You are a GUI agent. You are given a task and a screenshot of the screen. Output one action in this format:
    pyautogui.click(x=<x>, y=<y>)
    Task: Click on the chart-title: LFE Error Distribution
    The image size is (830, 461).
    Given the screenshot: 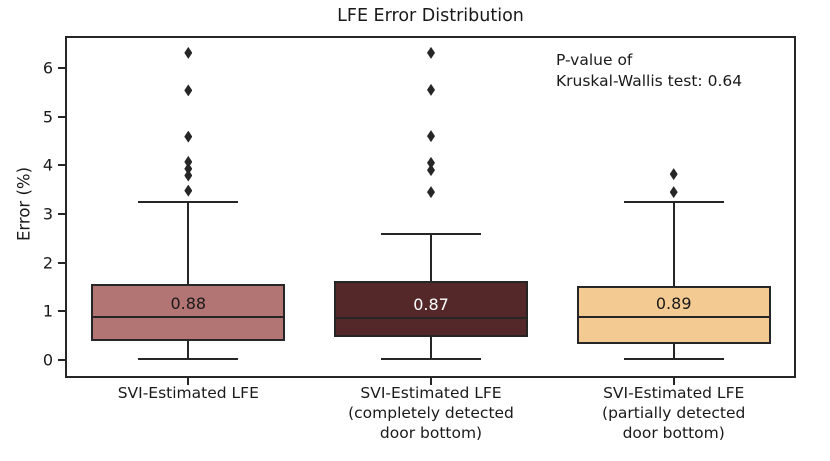 What is the action you would take?
    pyautogui.click(x=430, y=16)
    